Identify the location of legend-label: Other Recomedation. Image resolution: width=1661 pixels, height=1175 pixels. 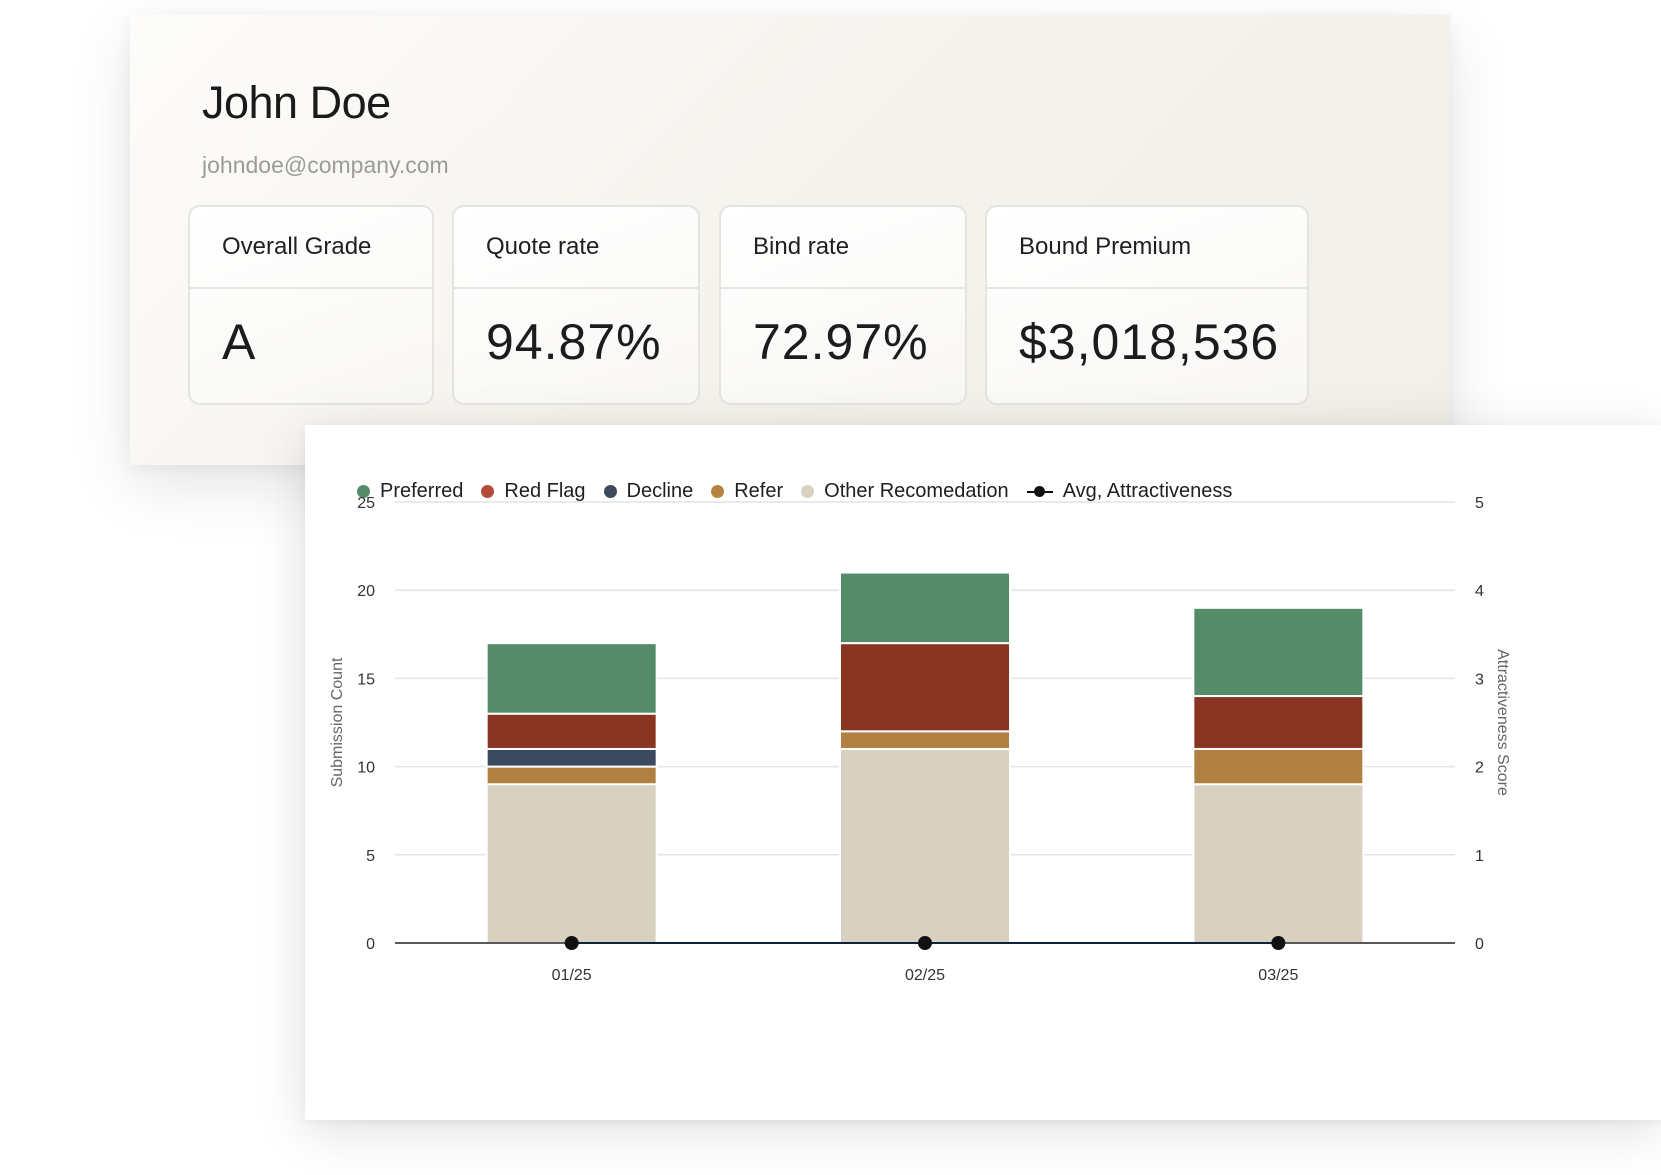
(916, 491).